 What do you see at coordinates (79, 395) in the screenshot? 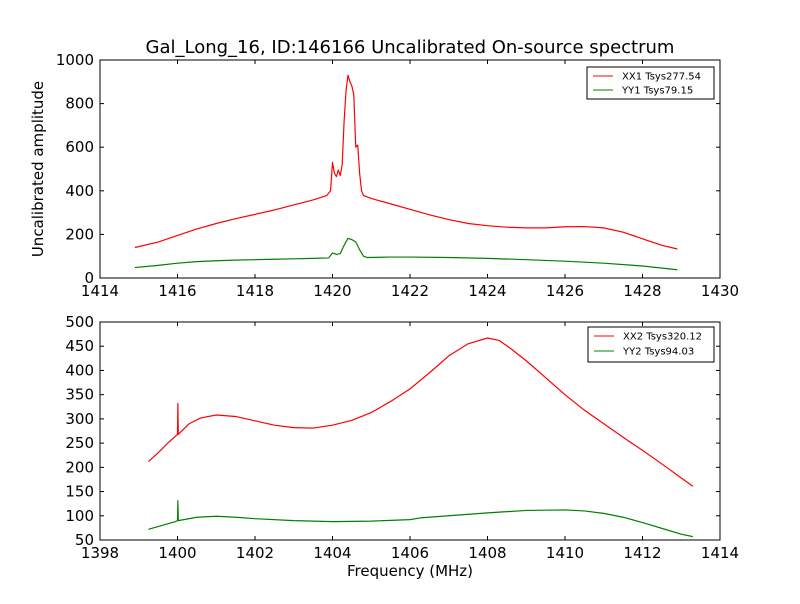
I see `bottom-y-tick-label: 350` at bounding box center [79, 395].